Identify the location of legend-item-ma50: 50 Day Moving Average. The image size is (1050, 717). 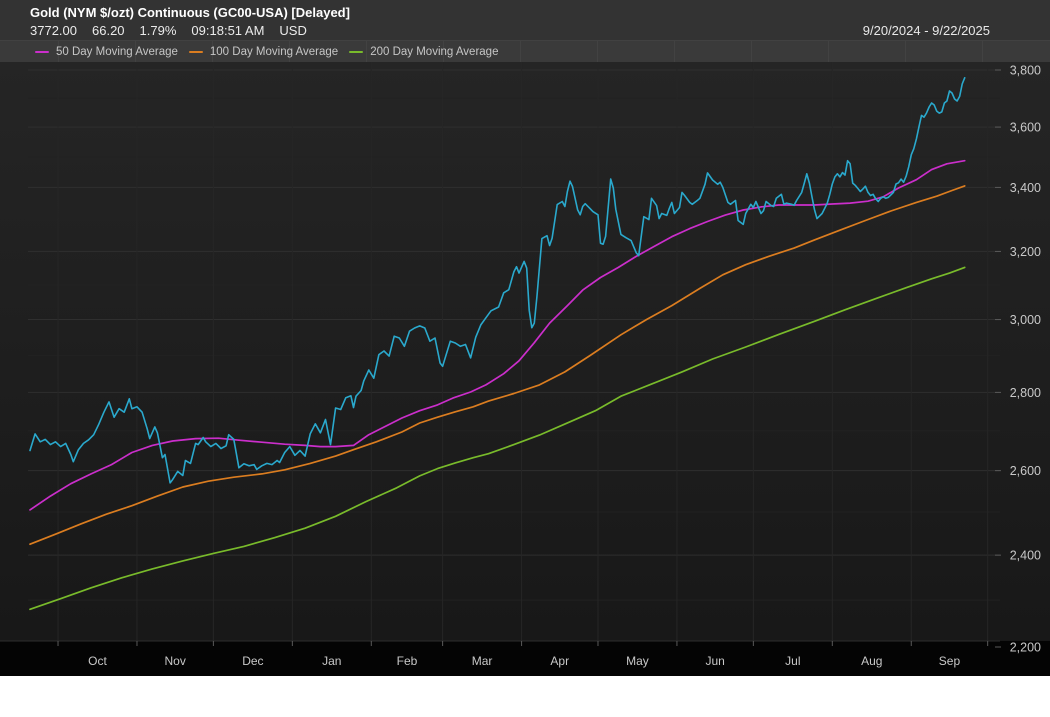
(106, 52).